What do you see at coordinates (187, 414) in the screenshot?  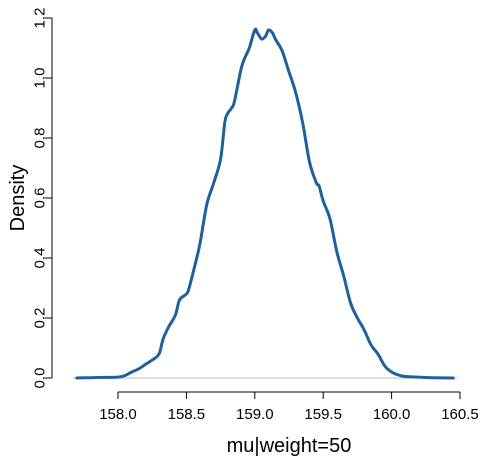 I see `x-tick-label: 158.5` at bounding box center [187, 414].